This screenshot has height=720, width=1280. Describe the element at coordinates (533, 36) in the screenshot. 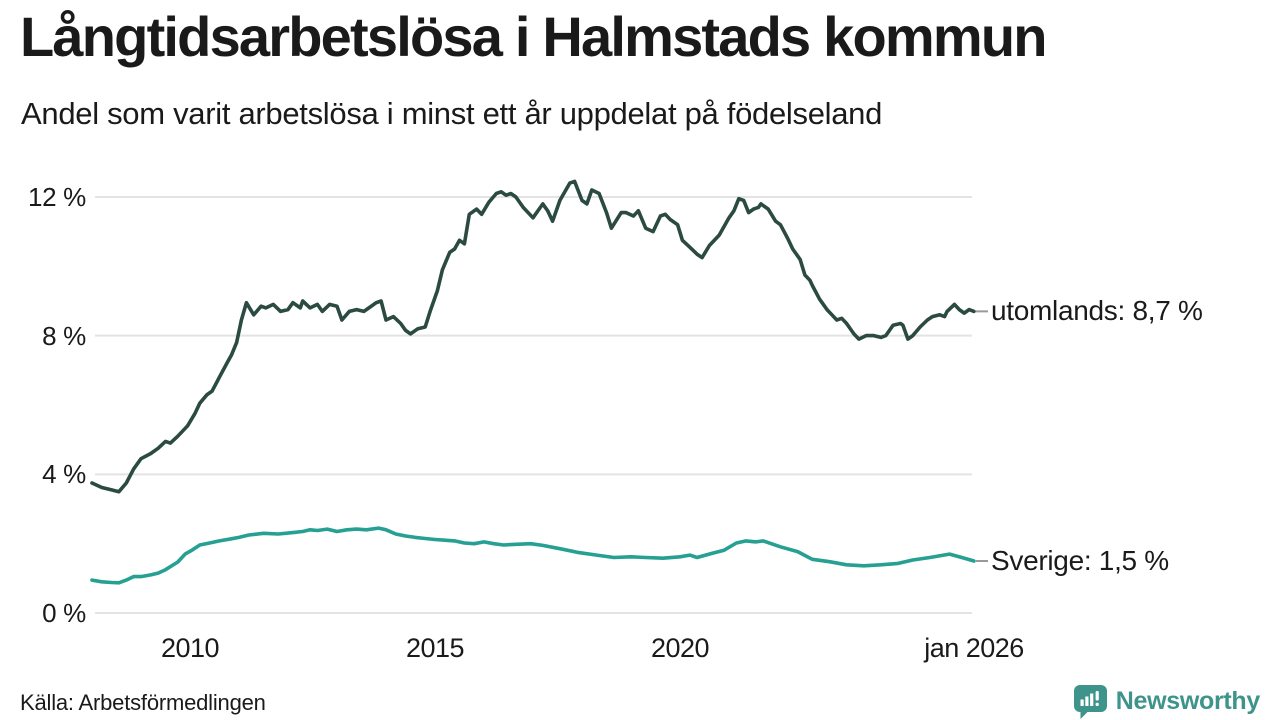

I see `chart-title: Långtidsarbetslösa i Halmstads kommun` at that location.